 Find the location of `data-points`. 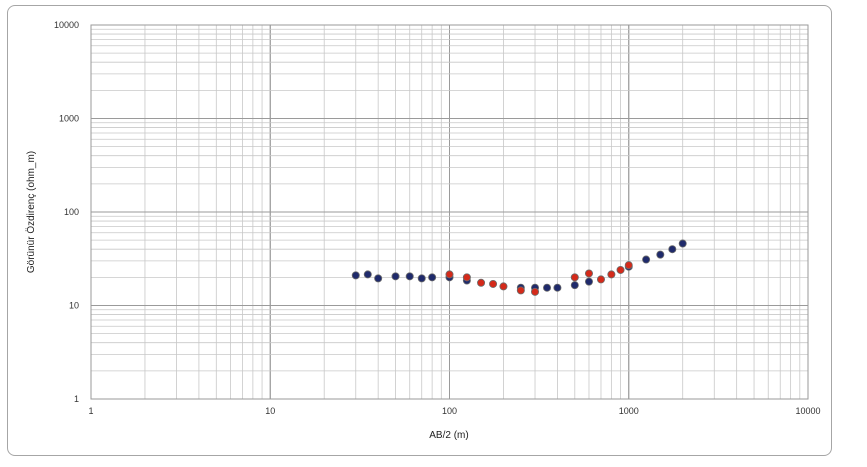

data-points is located at coordinates (519, 267).